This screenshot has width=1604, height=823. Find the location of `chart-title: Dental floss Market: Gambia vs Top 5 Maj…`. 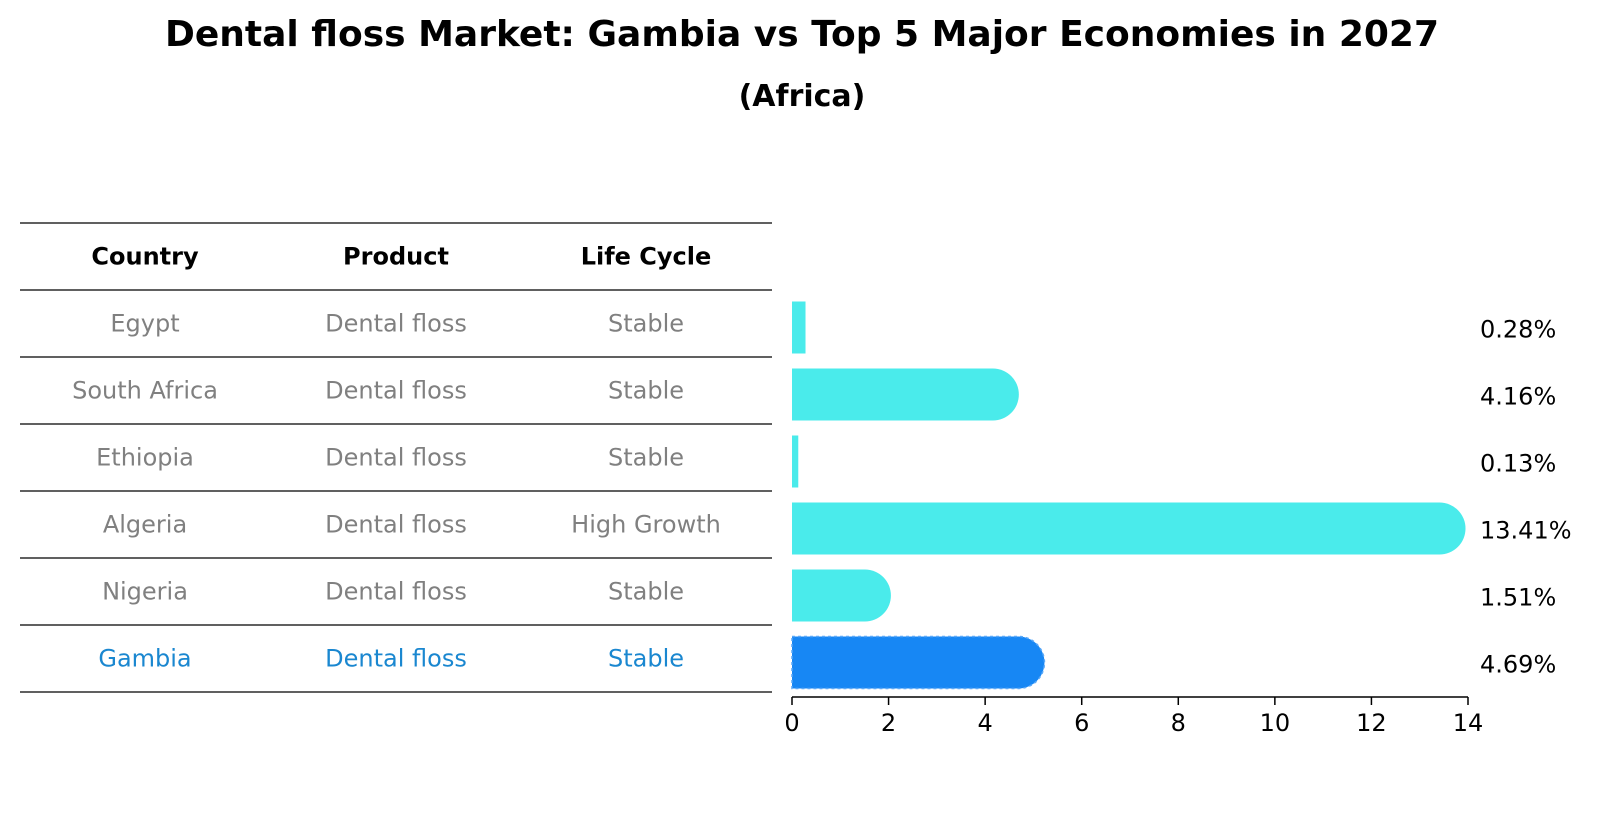

chart-title: Dental floss Market: Gambia vs Top 5 Maj… is located at coordinates (802, 34).